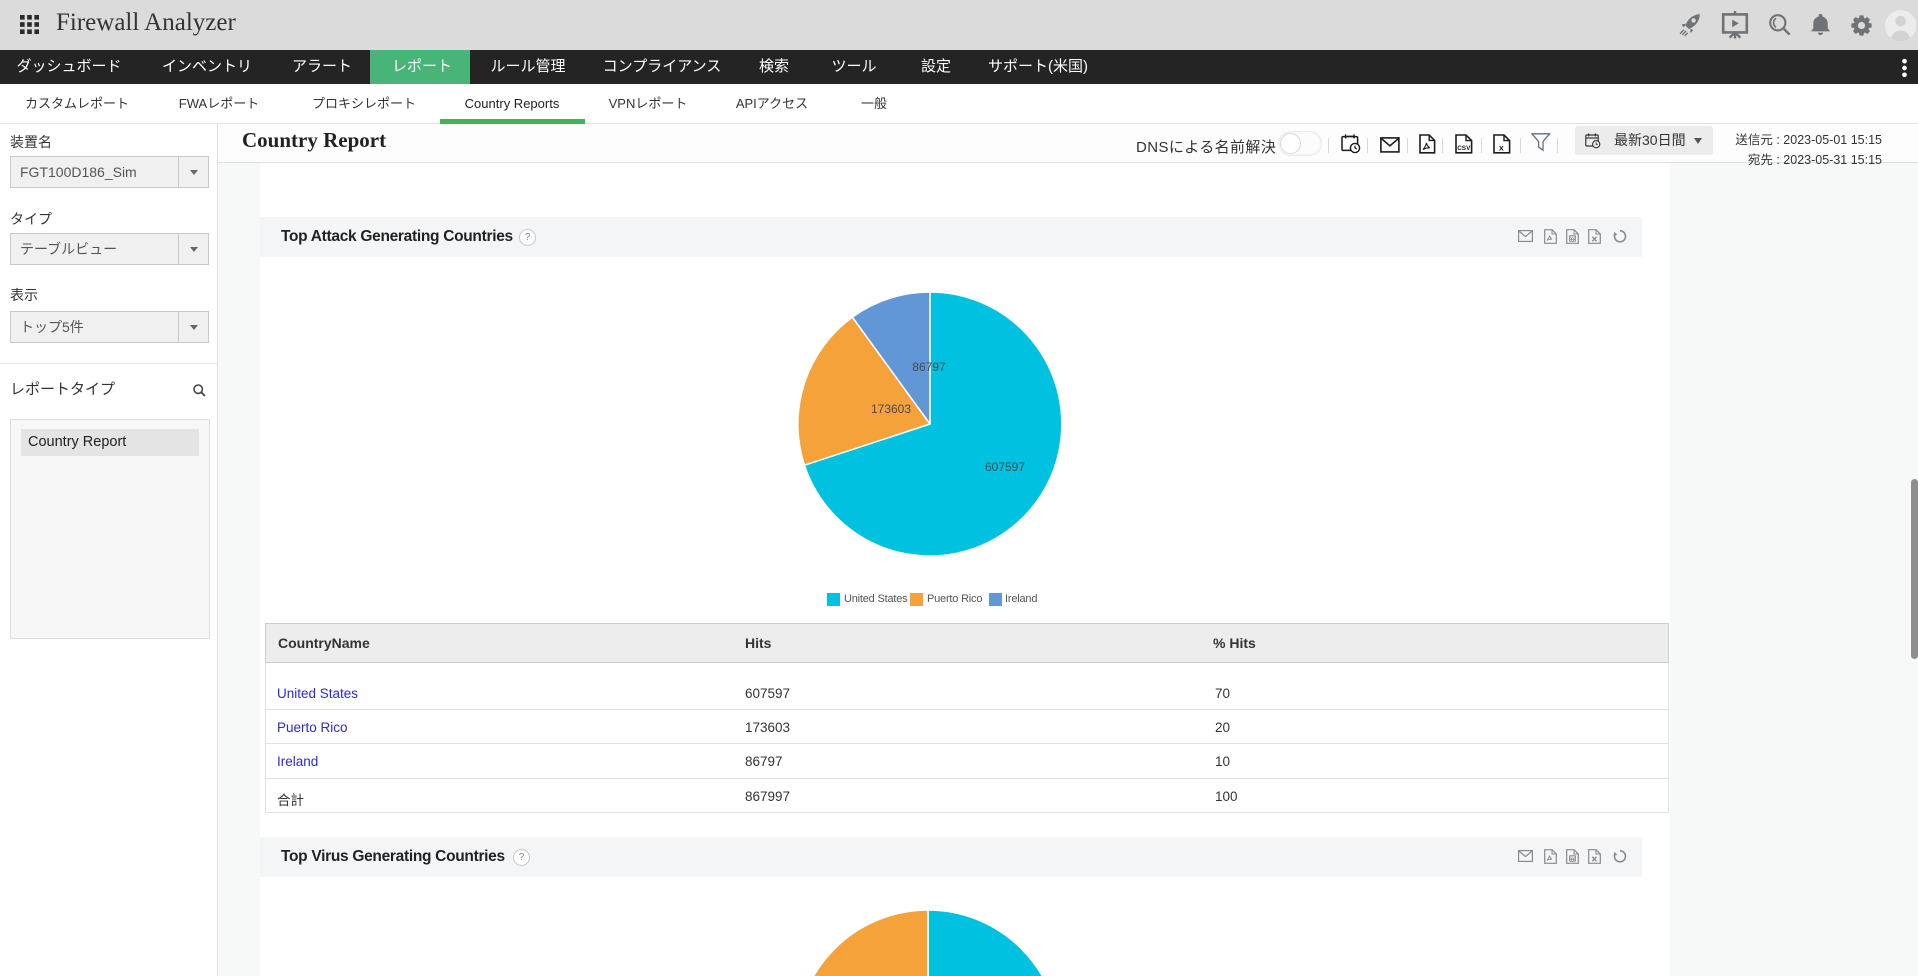 The height and width of the screenshot is (976, 1918). What do you see at coordinates (1501, 147) in the screenshot?
I see `svg-text: x` at bounding box center [1501, 147].